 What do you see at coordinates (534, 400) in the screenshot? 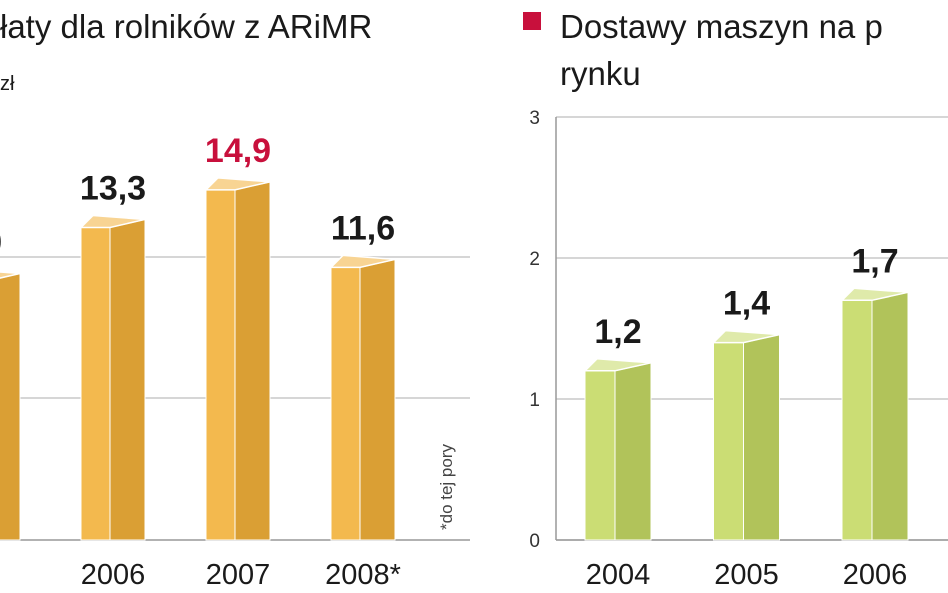
I see `y-tick-label: 1` at bounding box center [534, 400].